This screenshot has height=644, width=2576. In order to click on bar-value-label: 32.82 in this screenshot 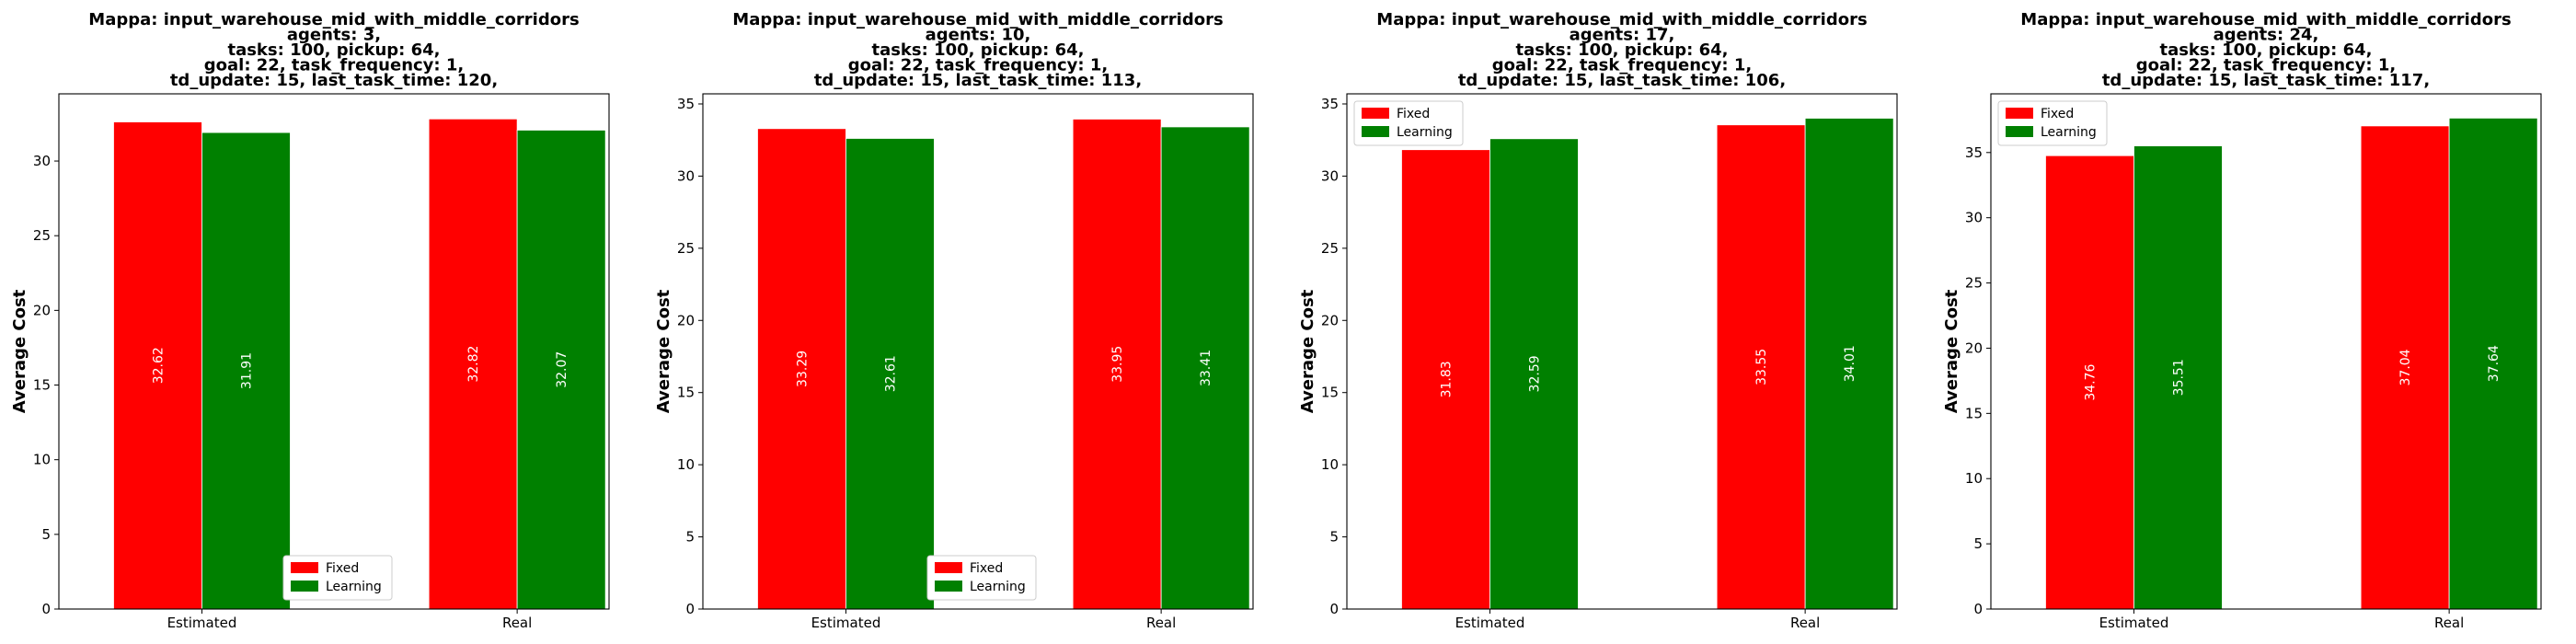, I will do `click(473, 364)`.